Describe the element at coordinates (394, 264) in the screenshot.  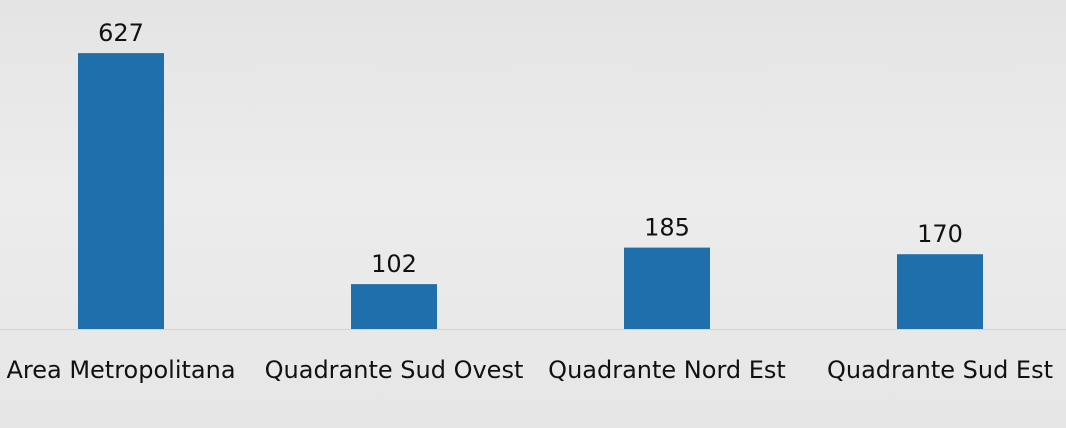
I see `data-label: 102` at that location.